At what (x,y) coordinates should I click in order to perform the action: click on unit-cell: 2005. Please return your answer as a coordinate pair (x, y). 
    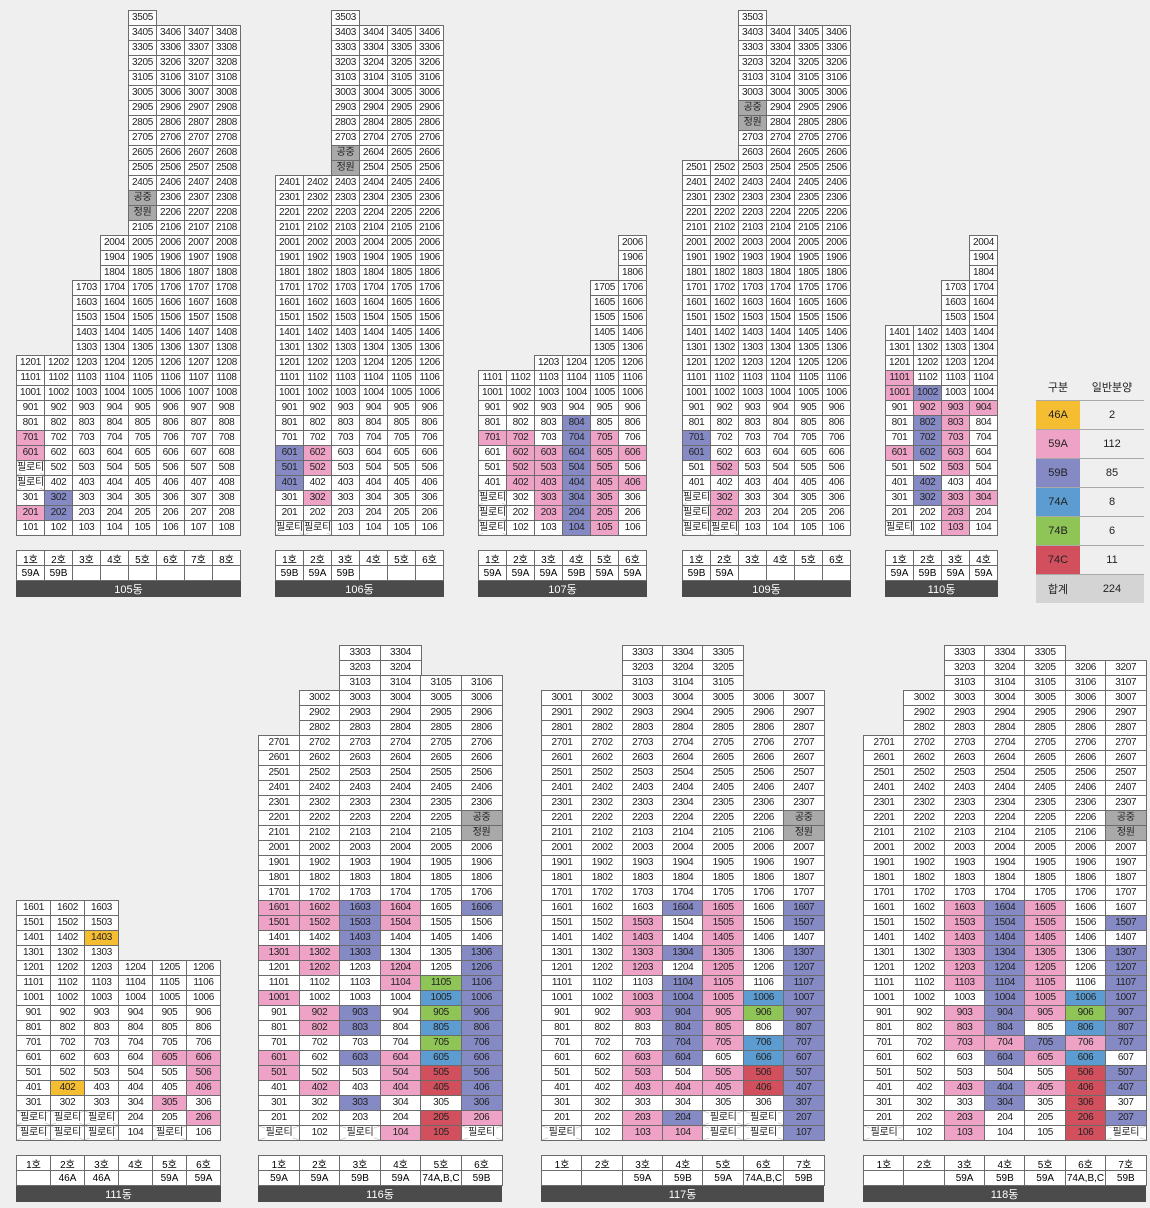
    Looking at the image, I should click on (808, 243).